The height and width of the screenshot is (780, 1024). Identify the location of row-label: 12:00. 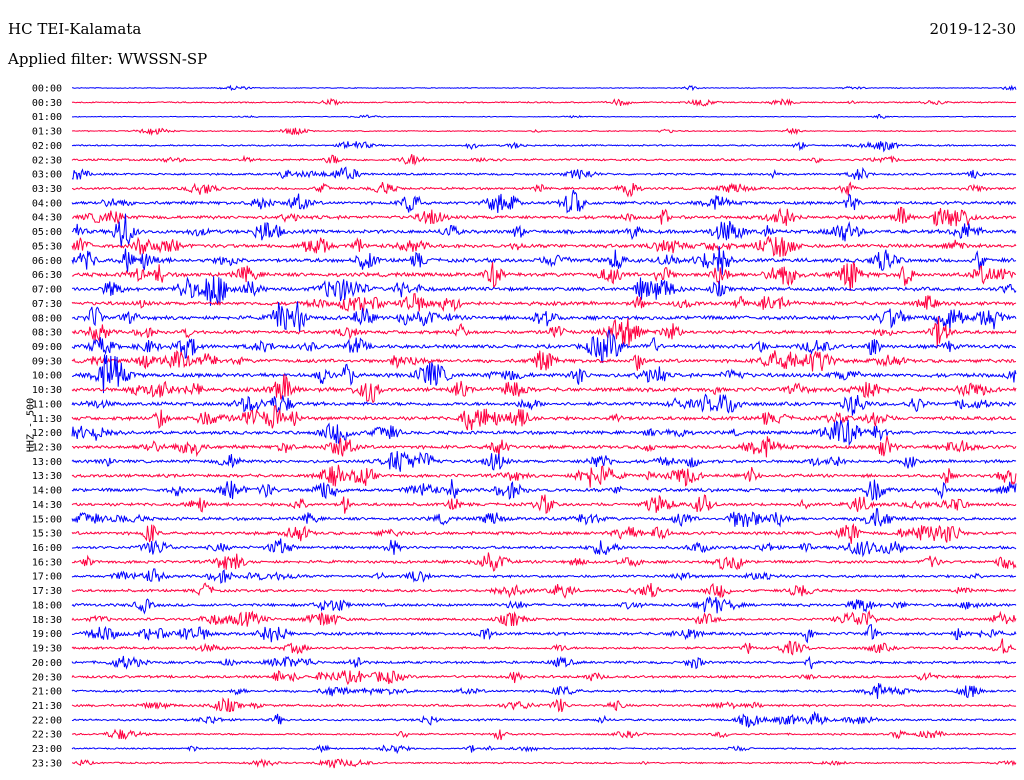
(47, 433).